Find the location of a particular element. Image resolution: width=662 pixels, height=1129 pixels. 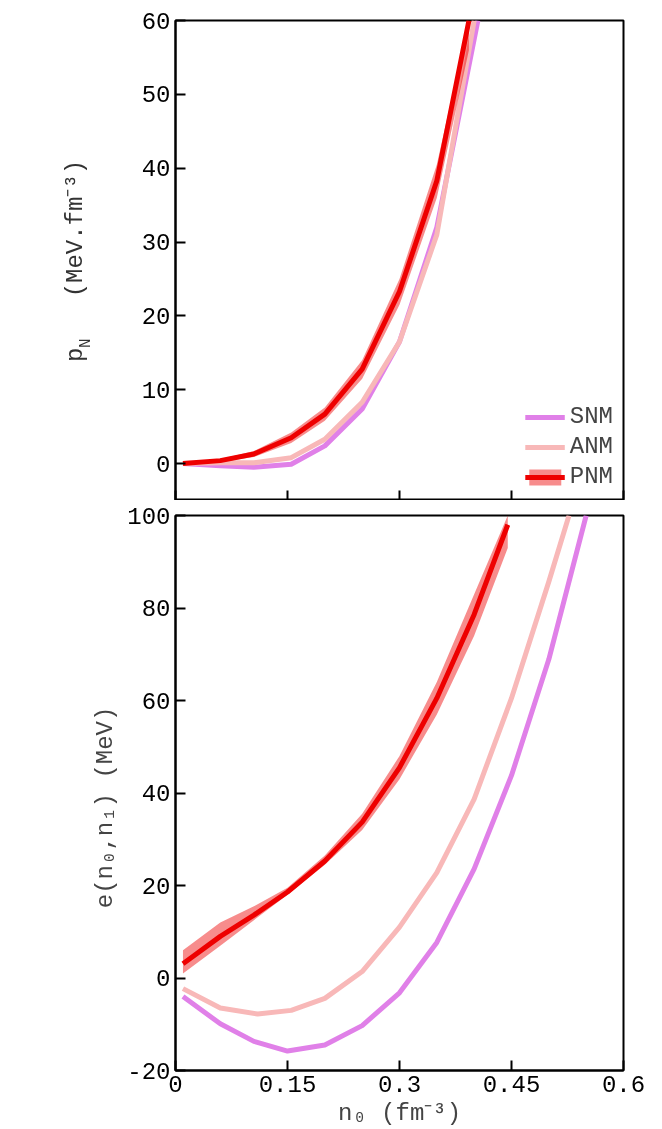

x-axis-title: n₀ (fm⁻³) is located at coordinates (399, 1113).